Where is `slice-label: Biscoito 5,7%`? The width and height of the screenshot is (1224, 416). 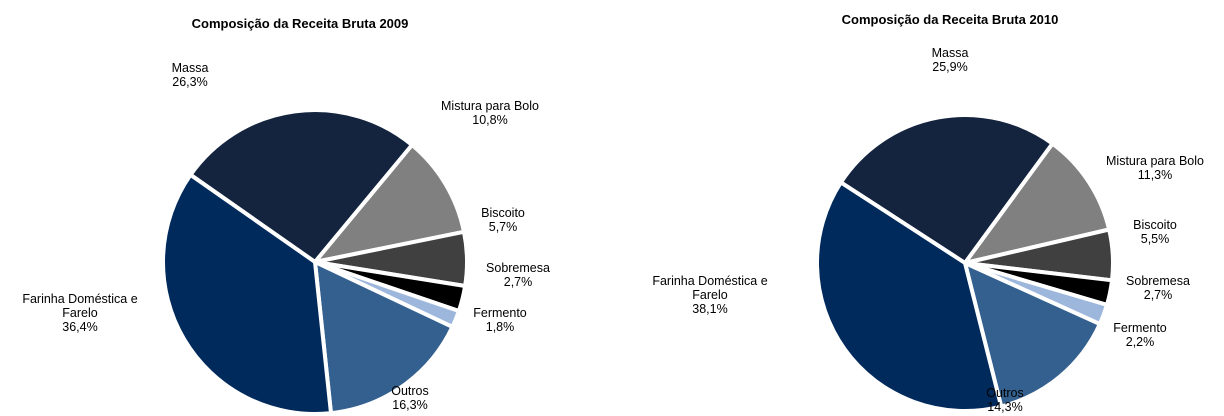 slice-label: Biscoito 5,7% is located at coordinates (503, 220).